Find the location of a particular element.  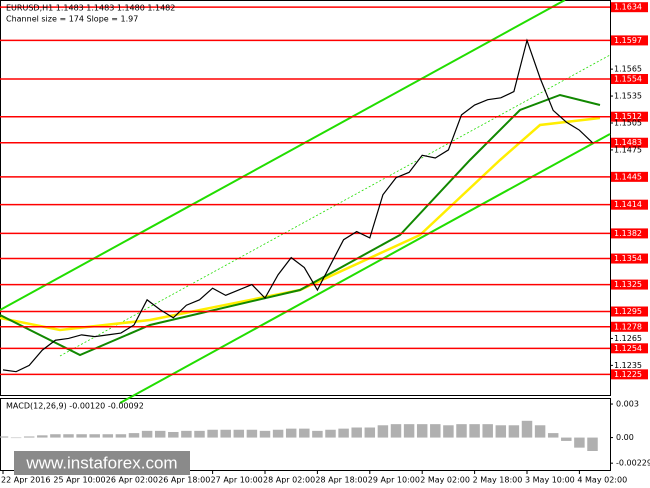

watermark-box is located at coordinates (102, 463).